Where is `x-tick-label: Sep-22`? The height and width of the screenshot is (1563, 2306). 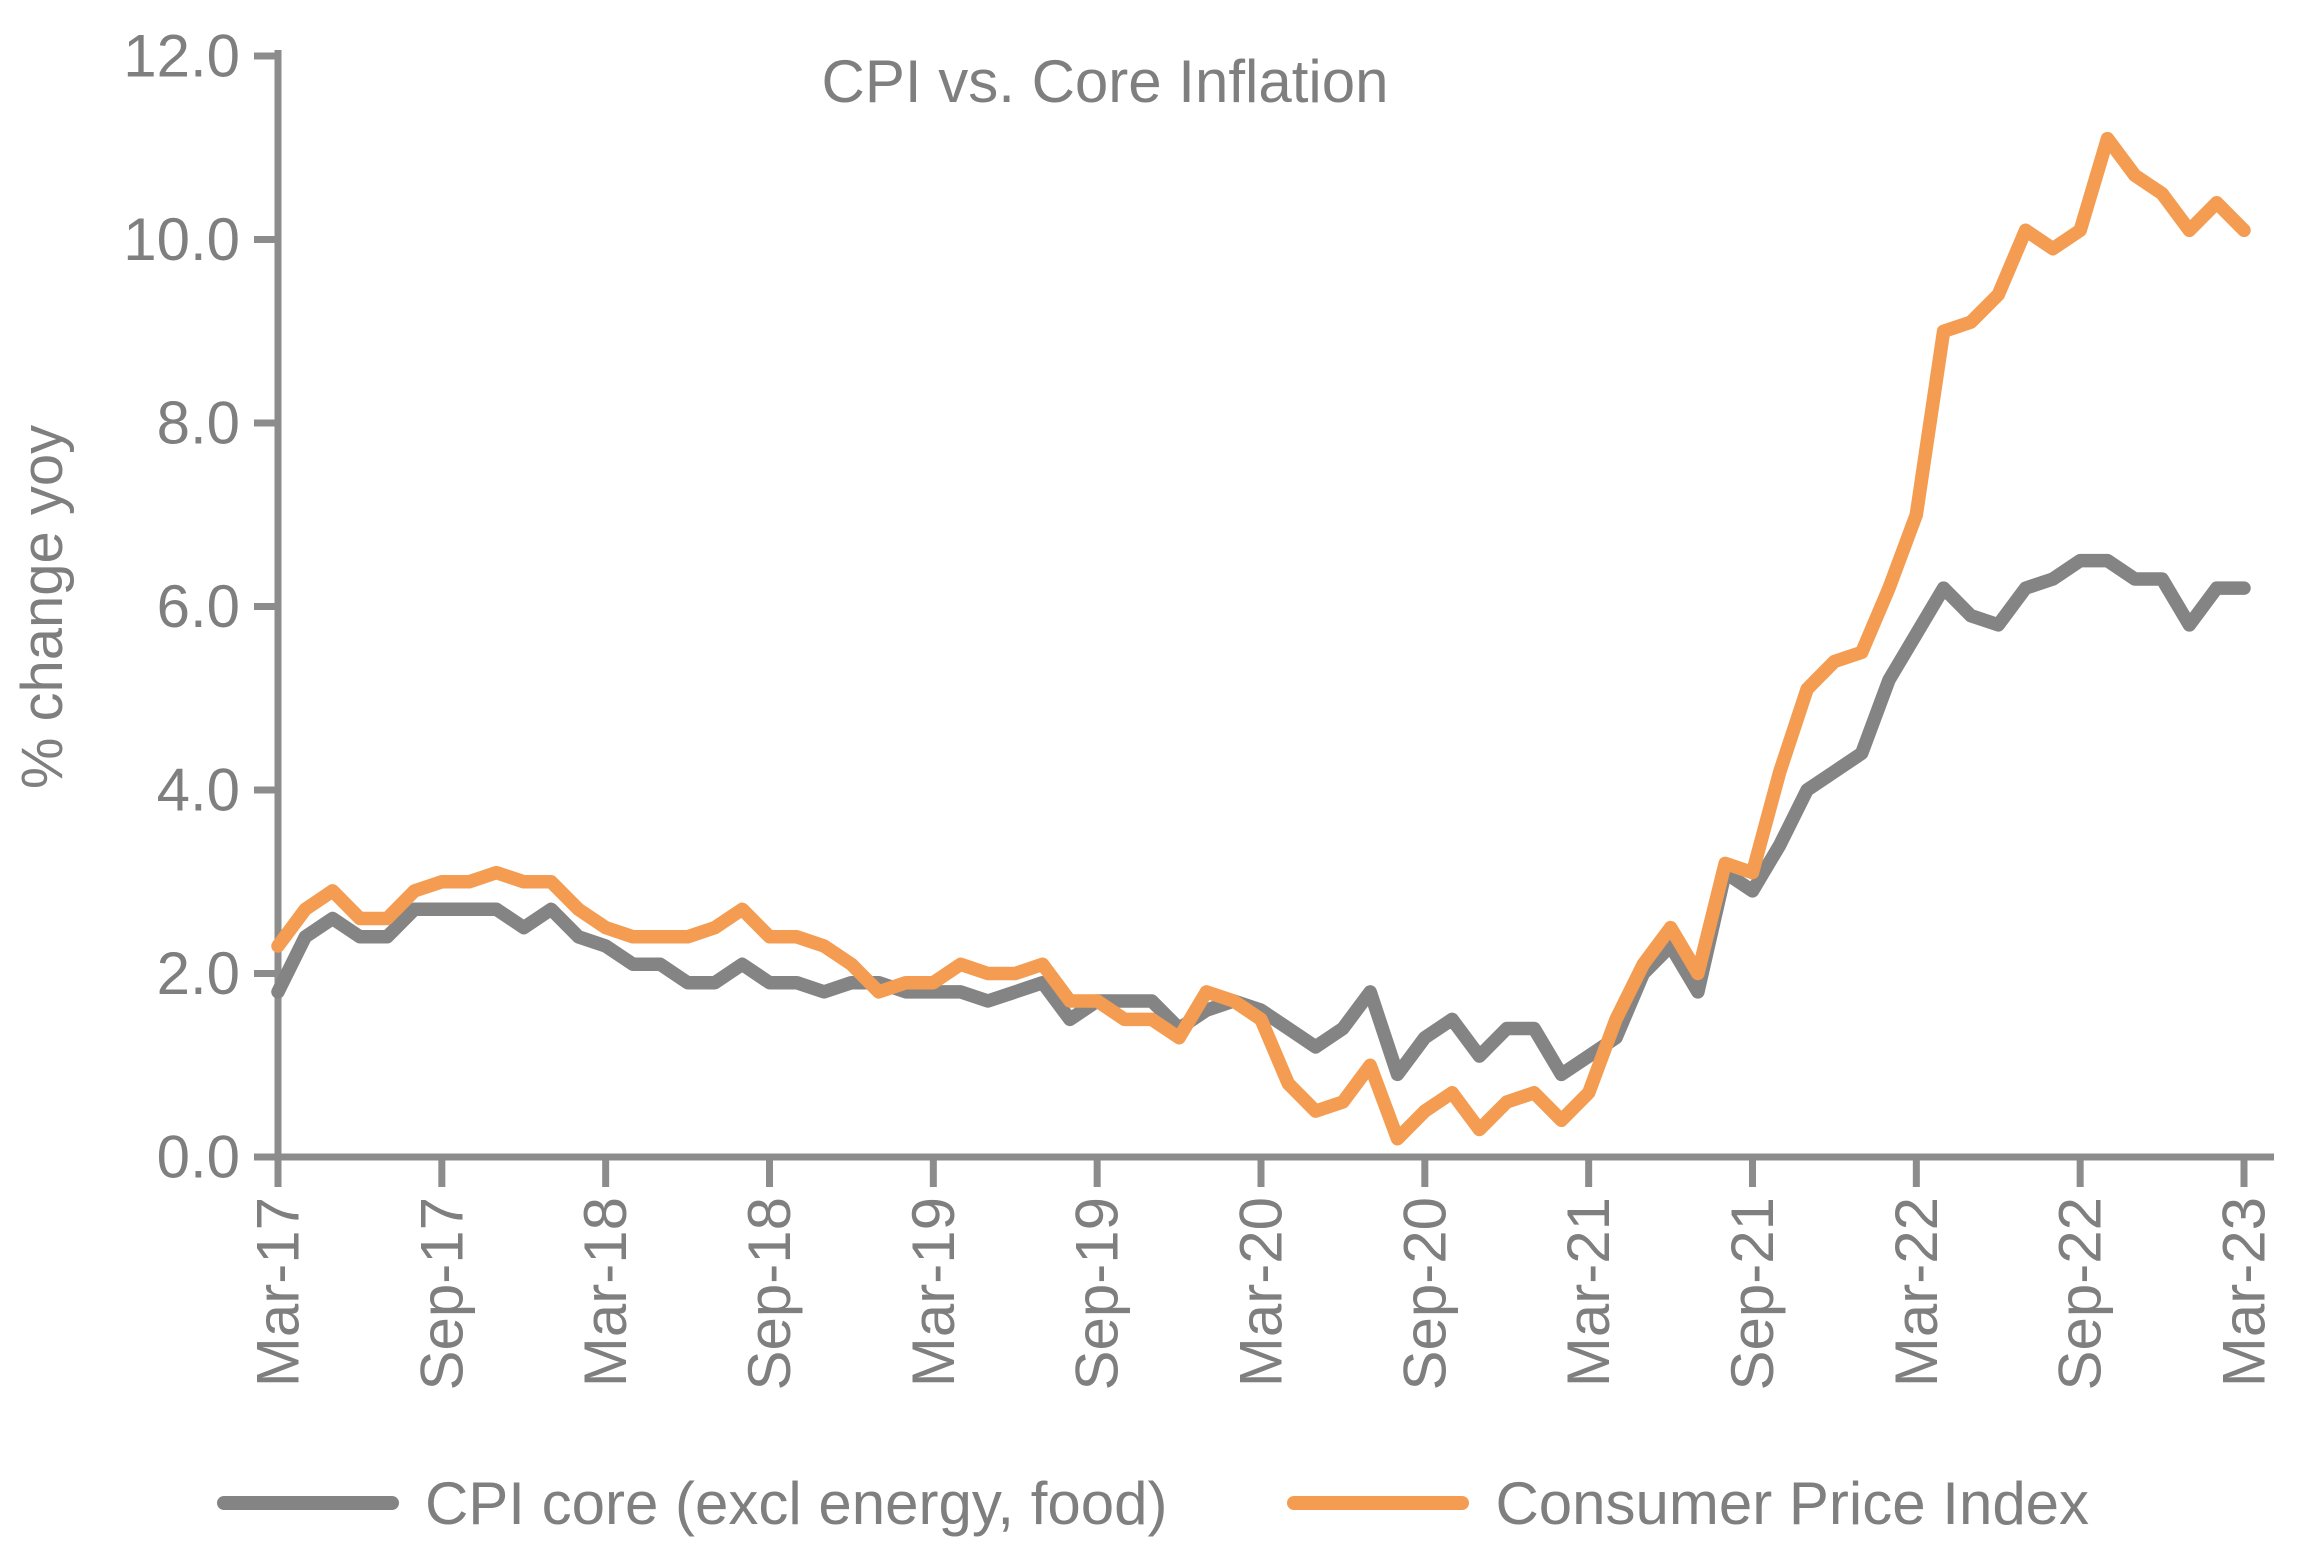
x-tick-label: Sep-22 is located at coordinates (2080, 1293).